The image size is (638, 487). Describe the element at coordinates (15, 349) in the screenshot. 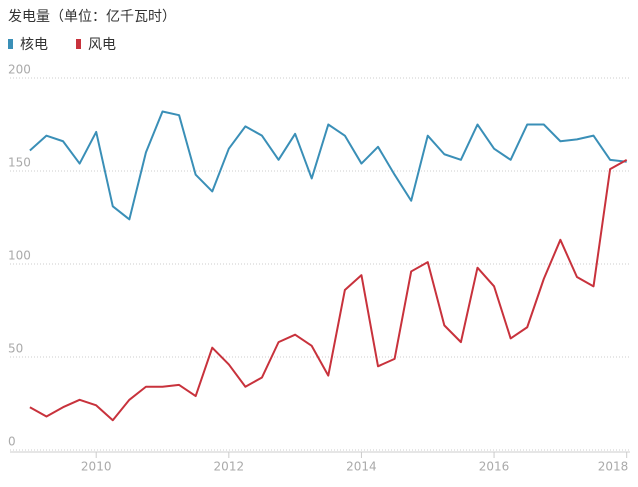

I see `y-tick-label: 50` at that location.